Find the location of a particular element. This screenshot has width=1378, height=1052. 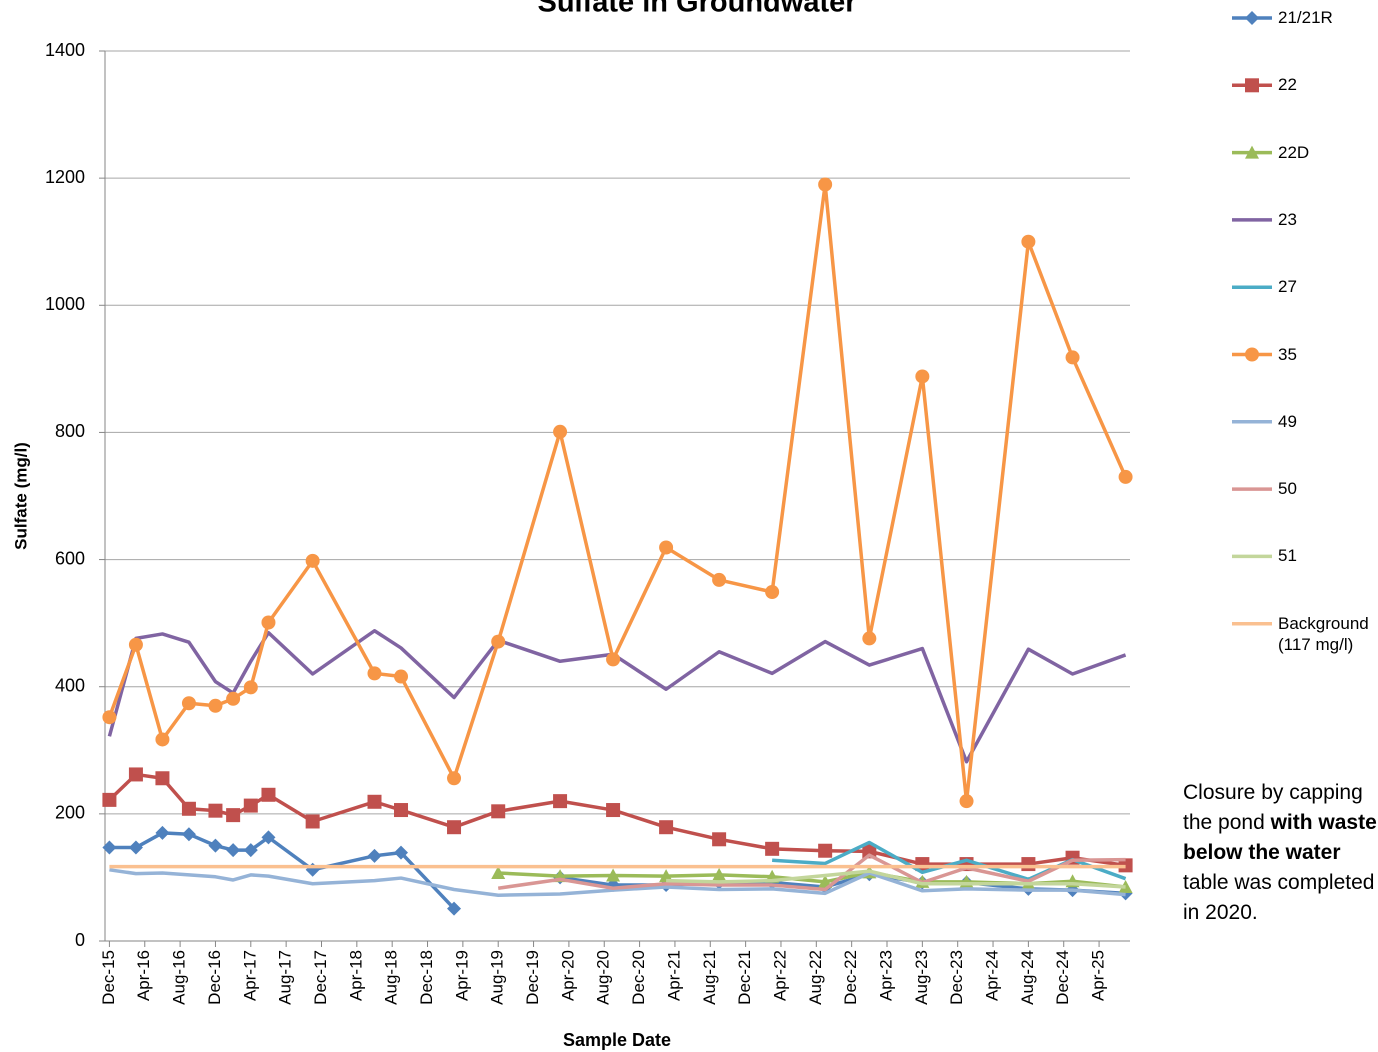

x-tick-label: Apr-25 is located at coordinates (1098, 975).